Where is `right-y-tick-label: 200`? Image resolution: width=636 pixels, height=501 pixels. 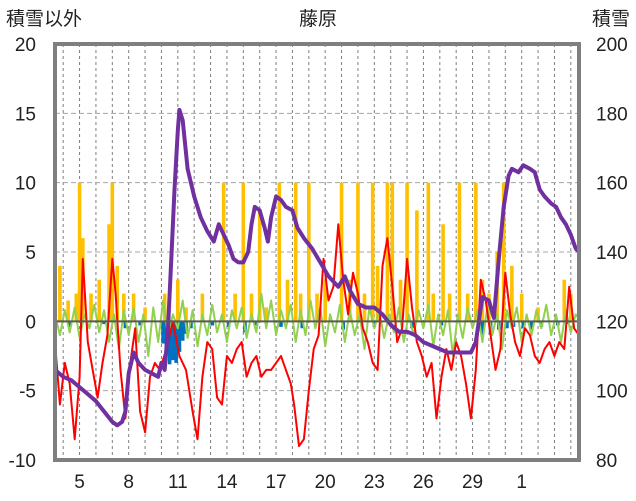
right-y-tick-label: 200 is located at coordinates (612, 45).